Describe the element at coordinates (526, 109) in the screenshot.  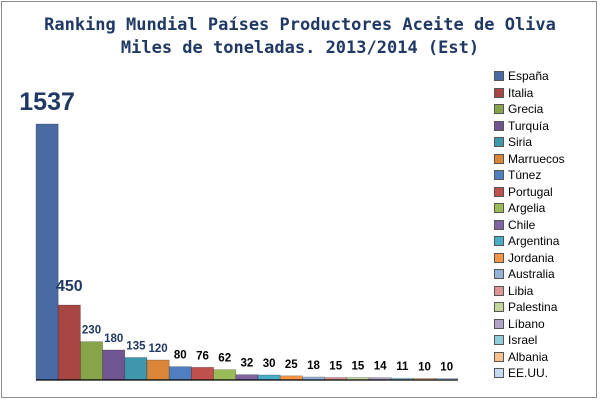
I see `legend-label-2: Grecia` at that location.